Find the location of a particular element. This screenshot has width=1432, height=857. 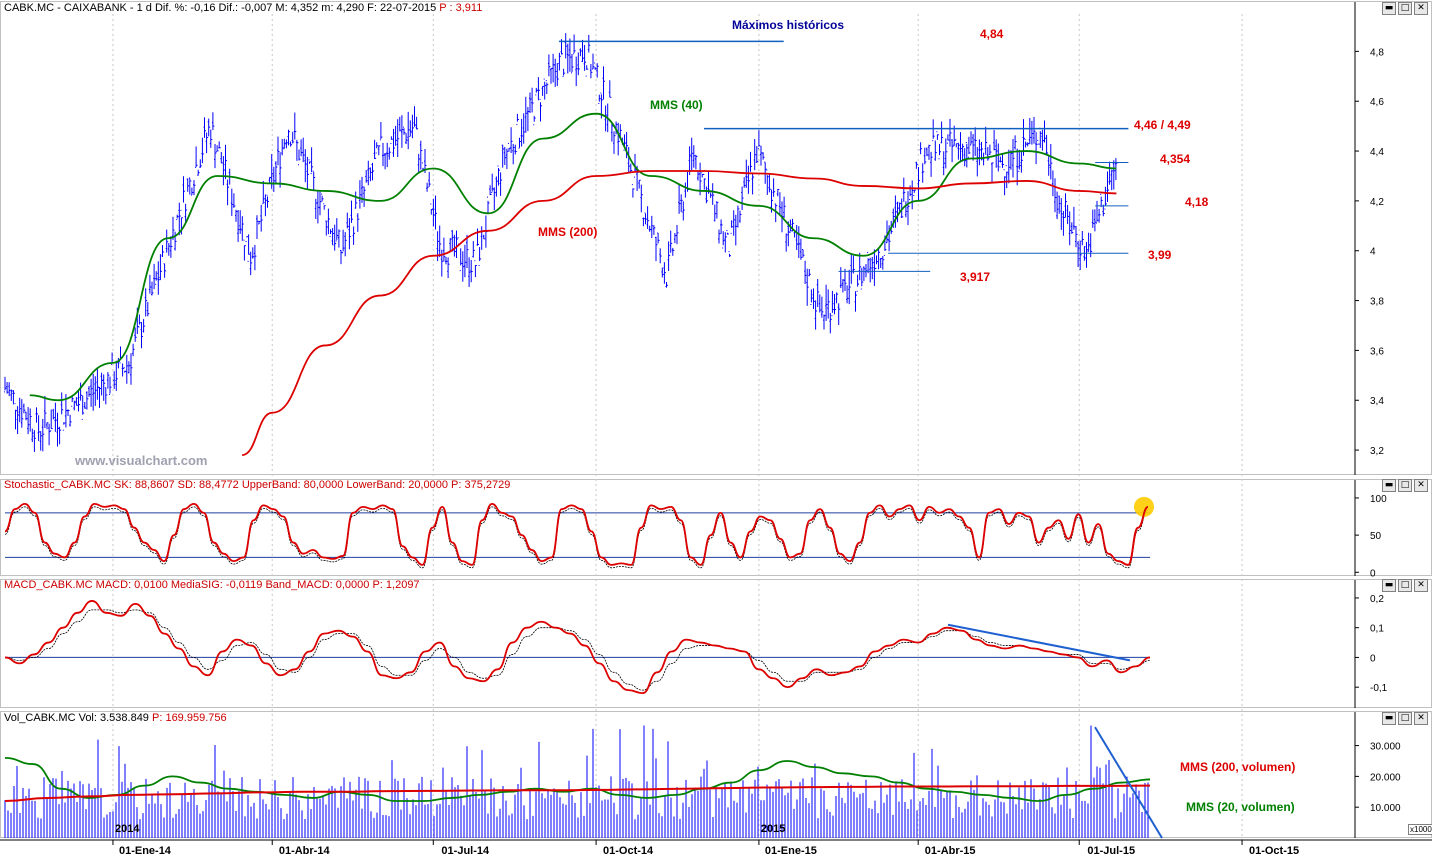

x-tick-label: 01-Ene-15 is located at coordinates (791, 851).